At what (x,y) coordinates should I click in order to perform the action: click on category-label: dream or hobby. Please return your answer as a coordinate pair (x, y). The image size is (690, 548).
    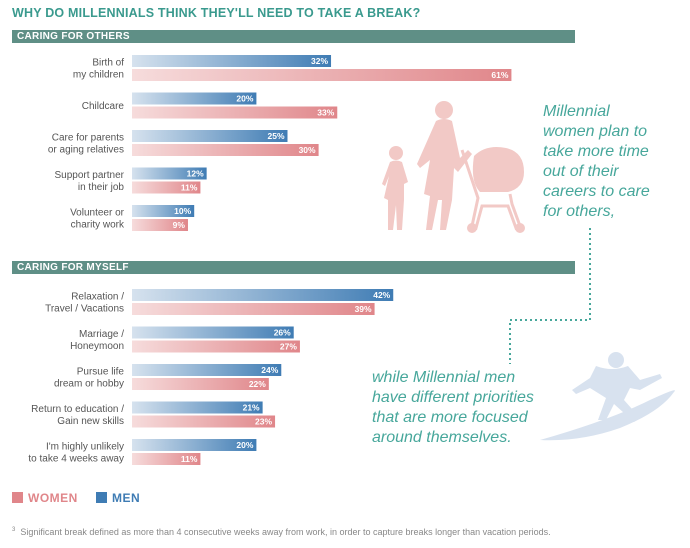
    Looking at the image, I should click on (89, 384).